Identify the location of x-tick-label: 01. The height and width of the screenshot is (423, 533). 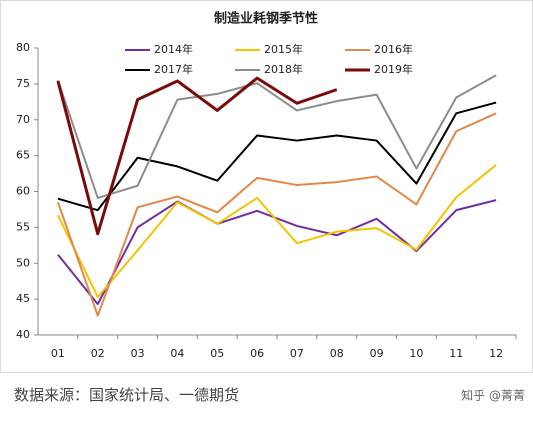
(58, 353).